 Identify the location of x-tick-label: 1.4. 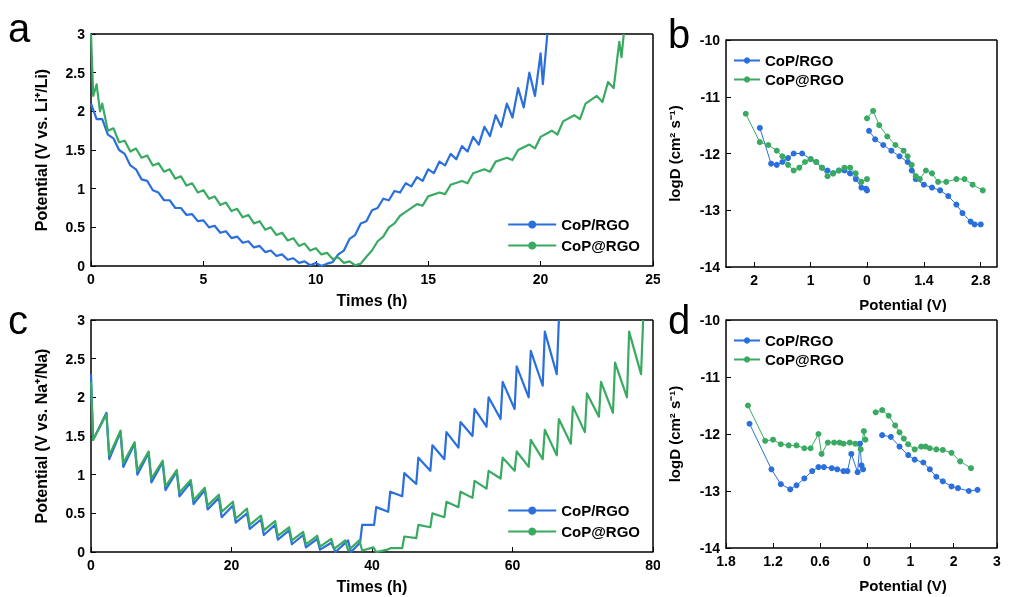
(924, 280).